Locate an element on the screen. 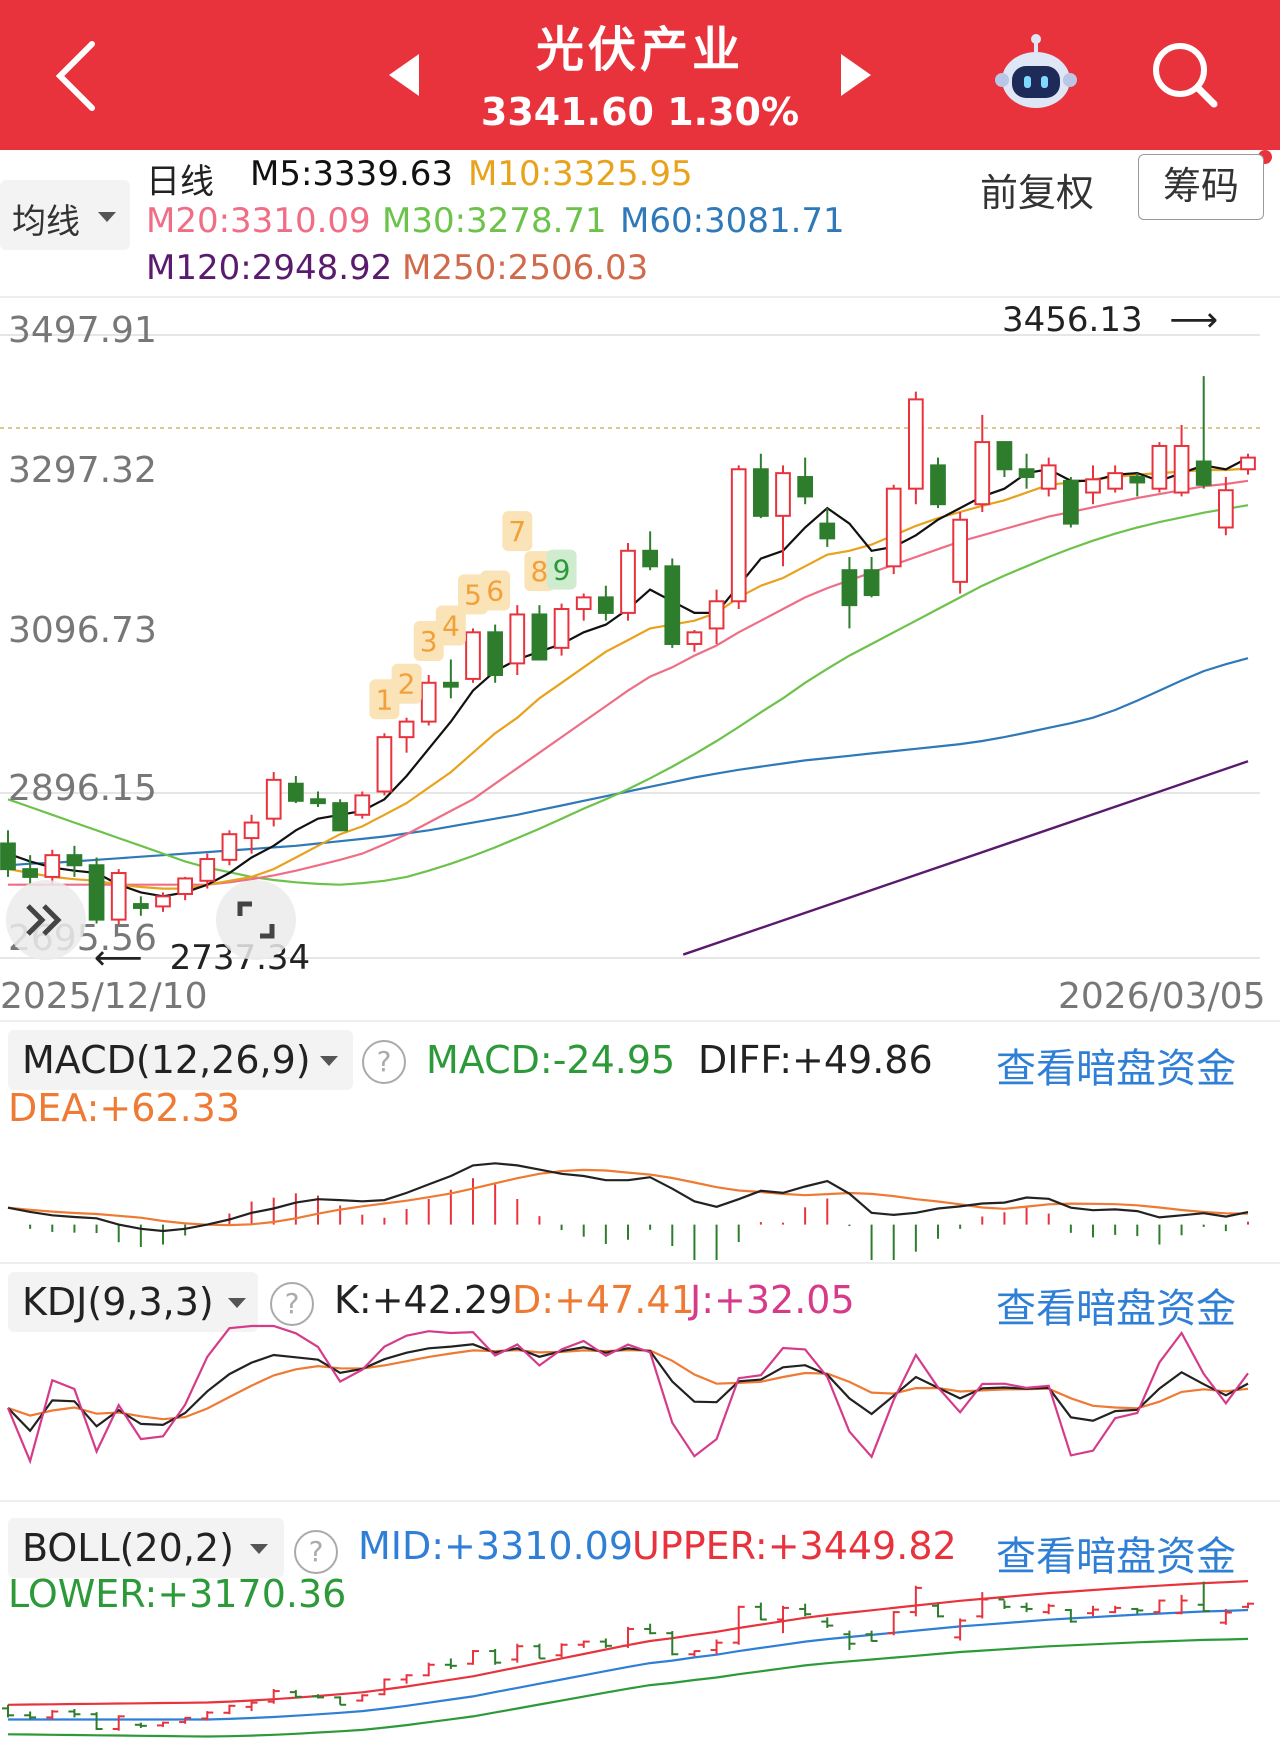 This screenshot has width=1280, height=1759. ma60-value: M60:3081.71 is located at coordinates (732, 221).